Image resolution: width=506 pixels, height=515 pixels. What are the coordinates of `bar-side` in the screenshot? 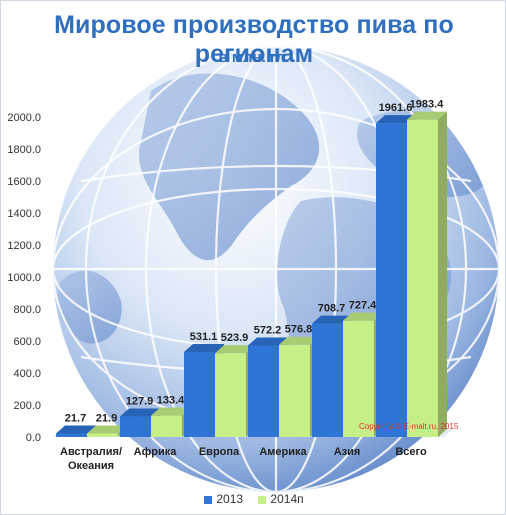 It's located at (442, 274).